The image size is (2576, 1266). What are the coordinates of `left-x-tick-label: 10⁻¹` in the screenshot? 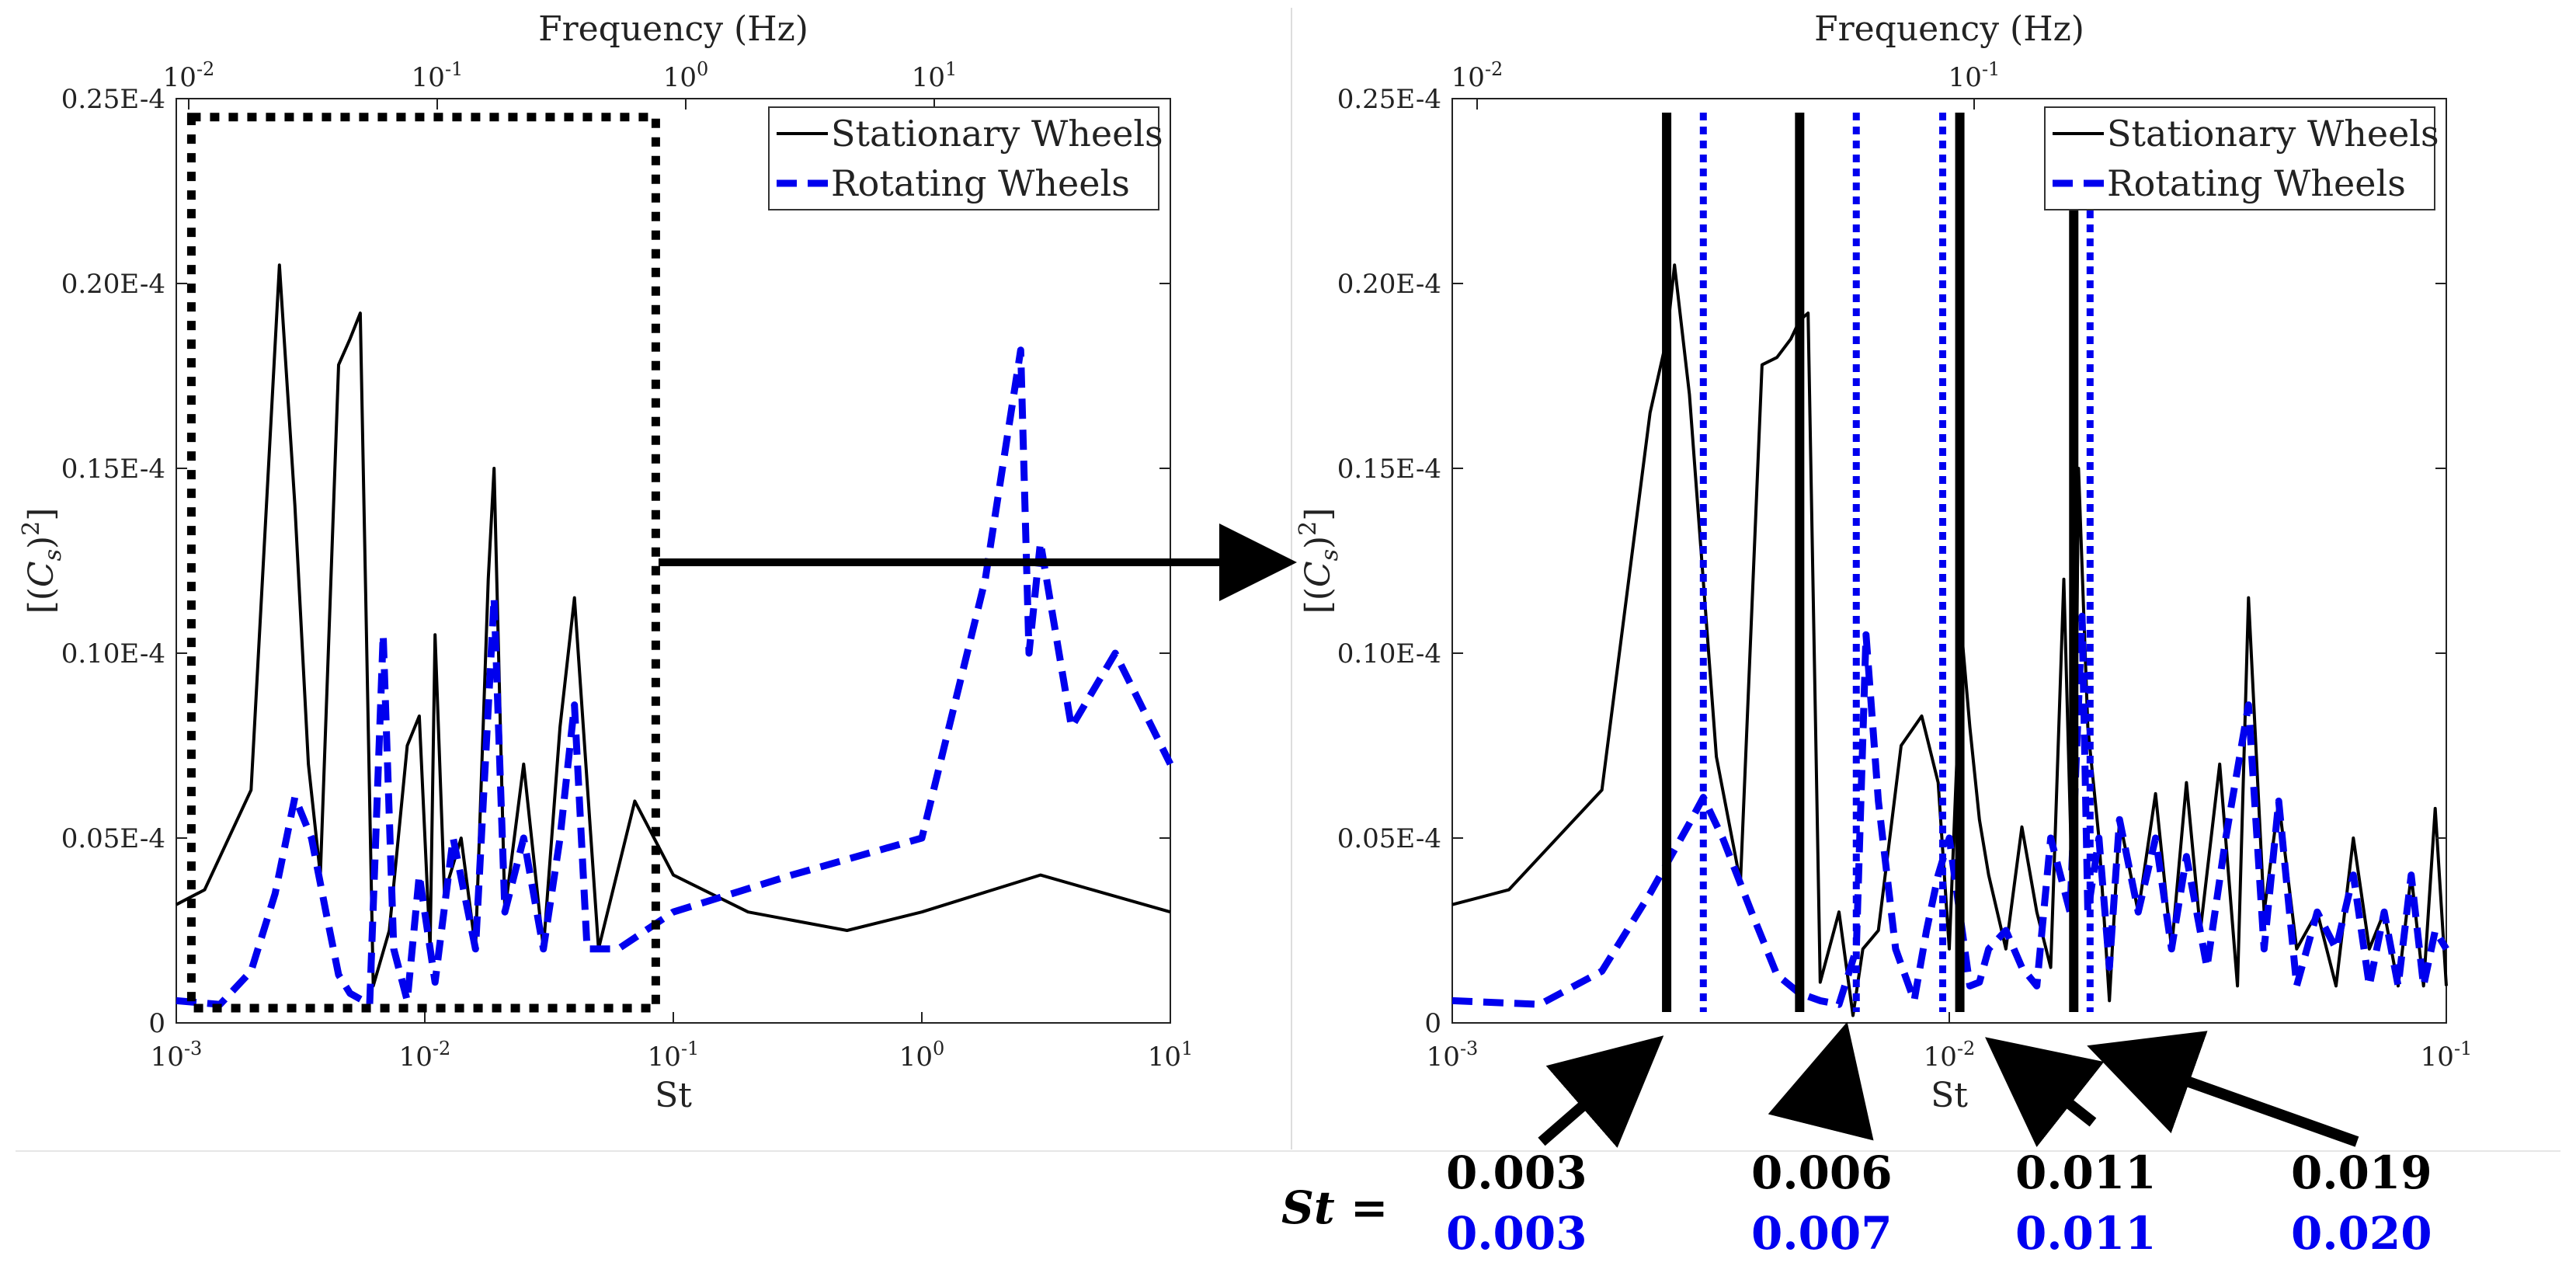 It's located at (674, 1055).